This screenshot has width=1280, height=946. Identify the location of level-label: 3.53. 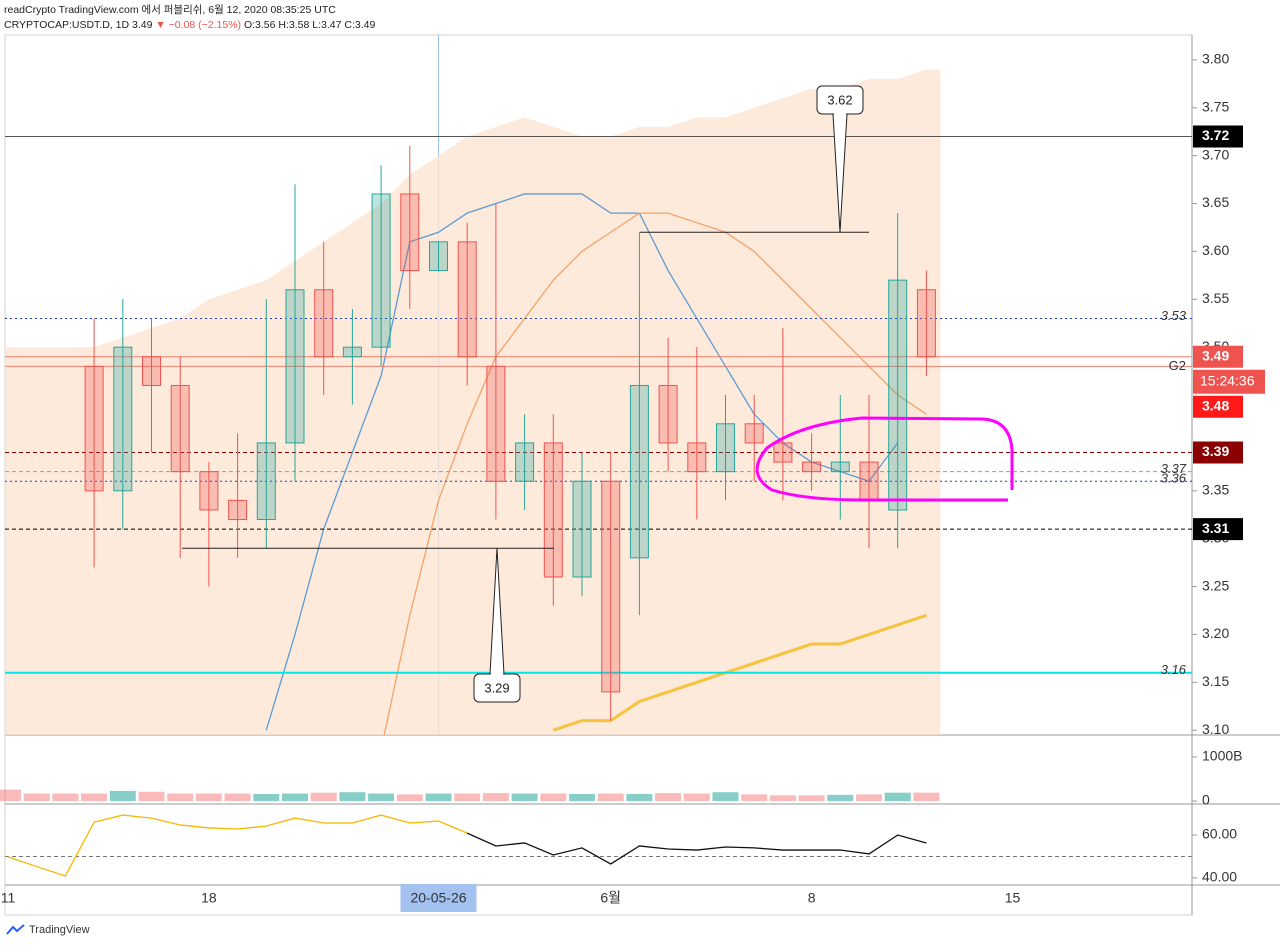
(1174, 315).